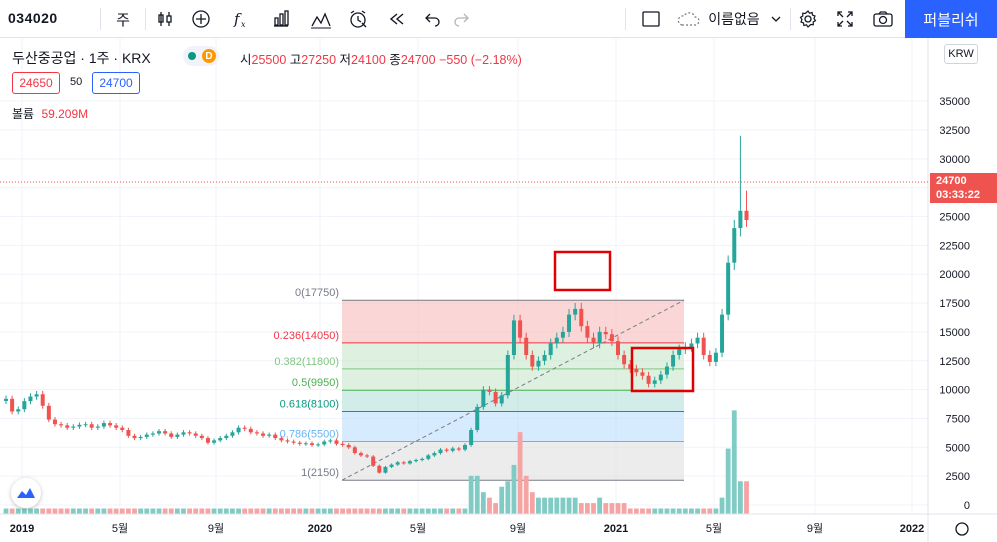  I want to click on templates-icon, so click(321, 19).